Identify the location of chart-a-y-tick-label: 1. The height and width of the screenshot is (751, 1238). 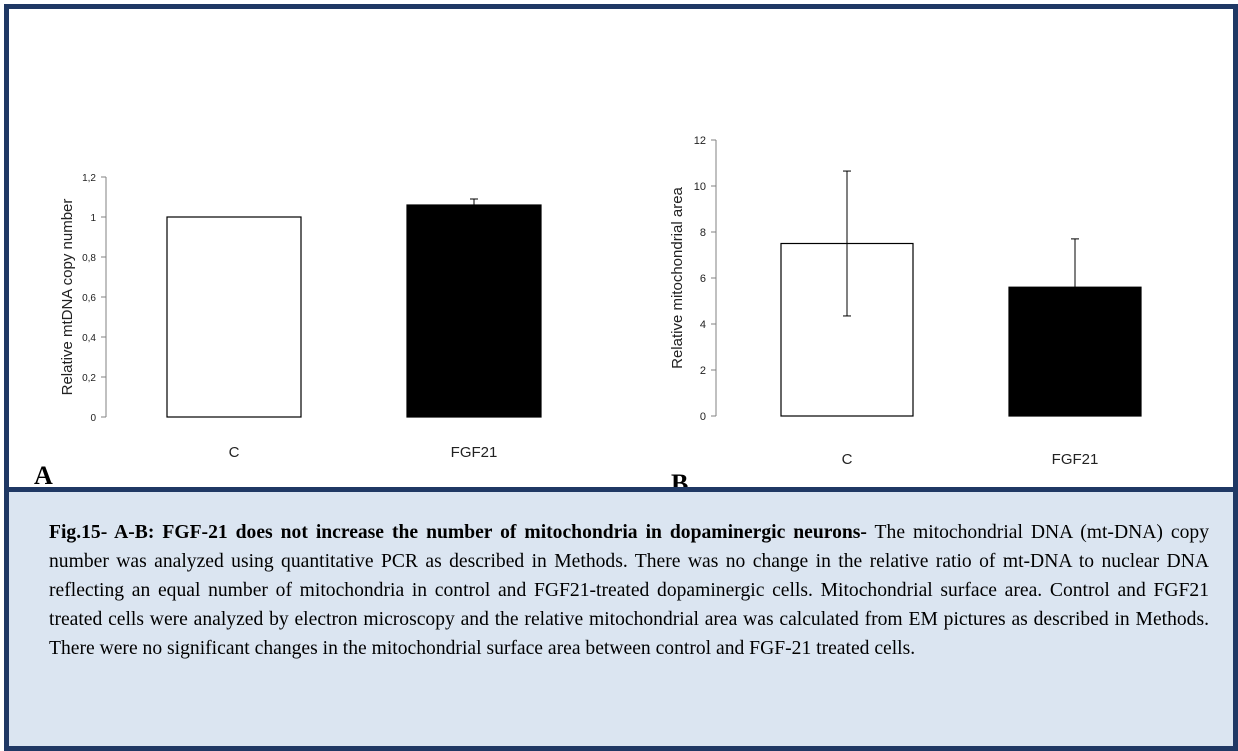
(93, 218).